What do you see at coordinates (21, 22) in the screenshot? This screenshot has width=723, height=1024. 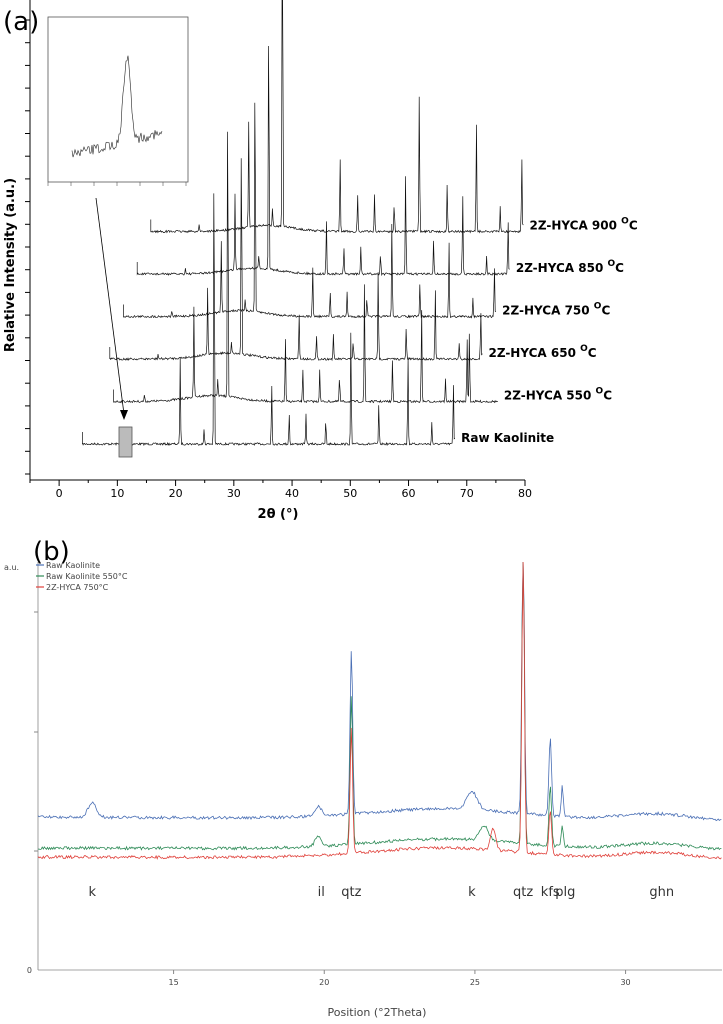 I see `panel-a-label: (a)` at bounding box center [21, 22].